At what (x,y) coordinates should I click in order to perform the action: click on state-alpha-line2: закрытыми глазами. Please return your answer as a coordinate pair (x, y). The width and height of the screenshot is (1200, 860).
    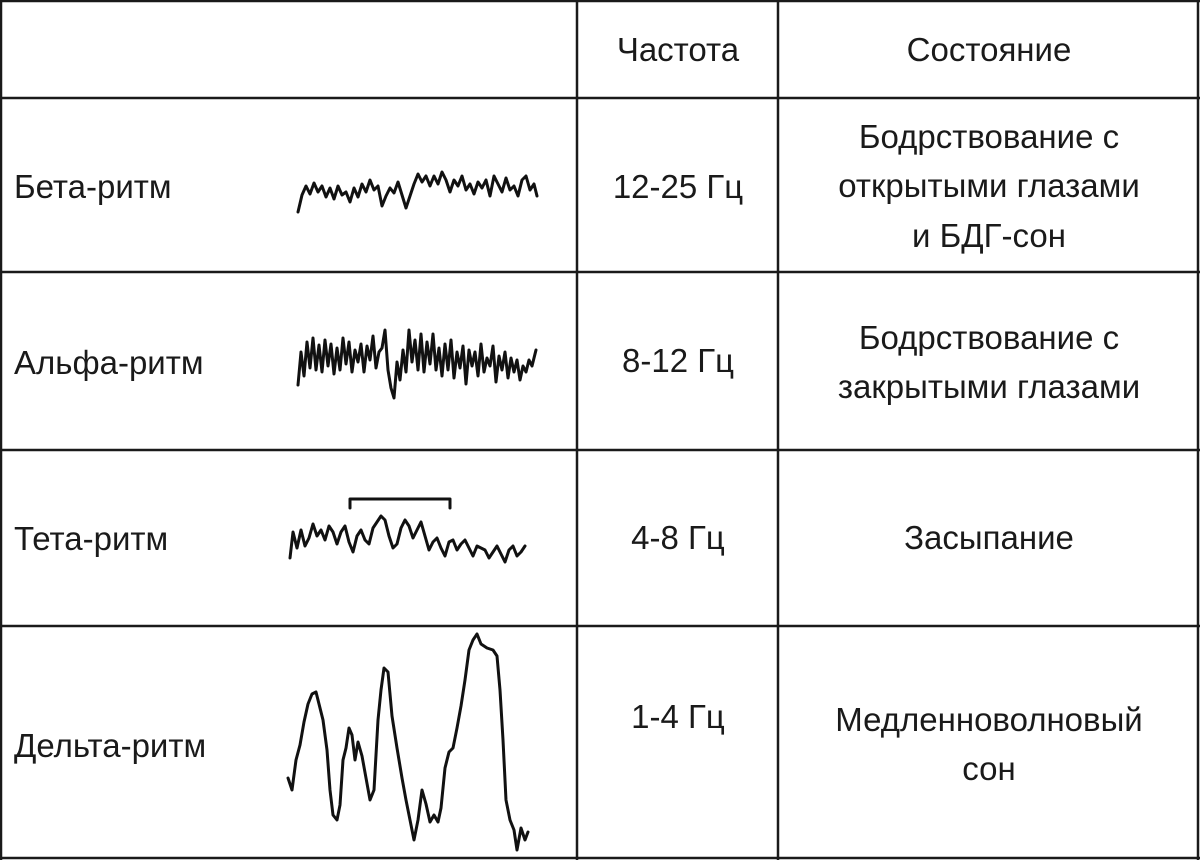
    Looking at the image, I should click on (989, 386).